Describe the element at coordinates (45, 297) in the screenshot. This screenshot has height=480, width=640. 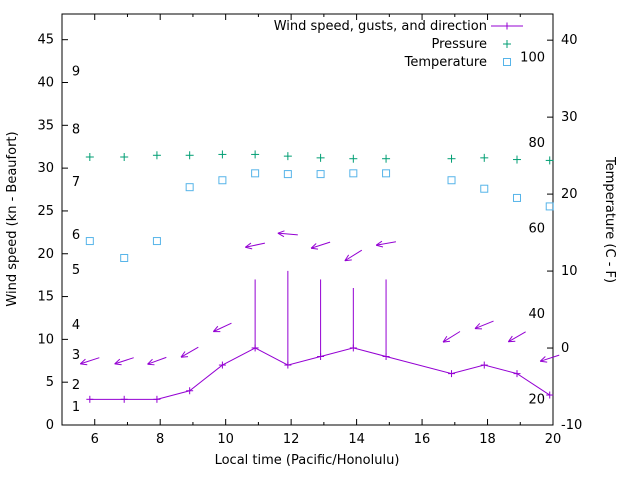
I see `y-left-tick-label: 15` at that location.